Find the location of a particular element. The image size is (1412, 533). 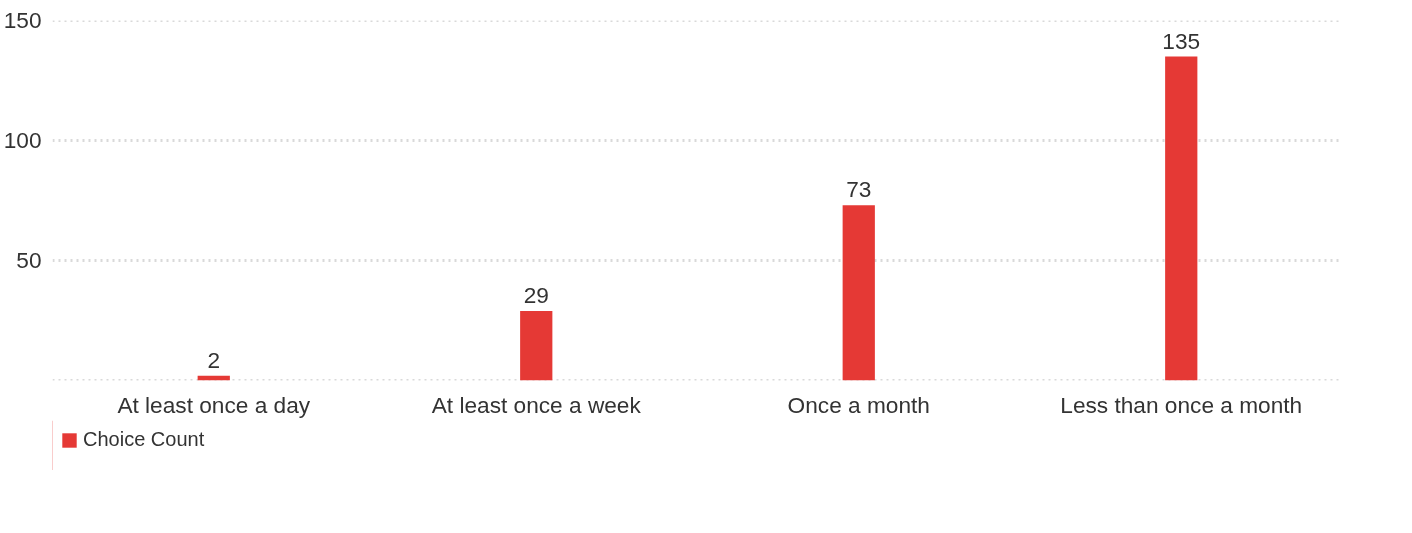

data-label: 135 is located at coordinates (1181, 40).